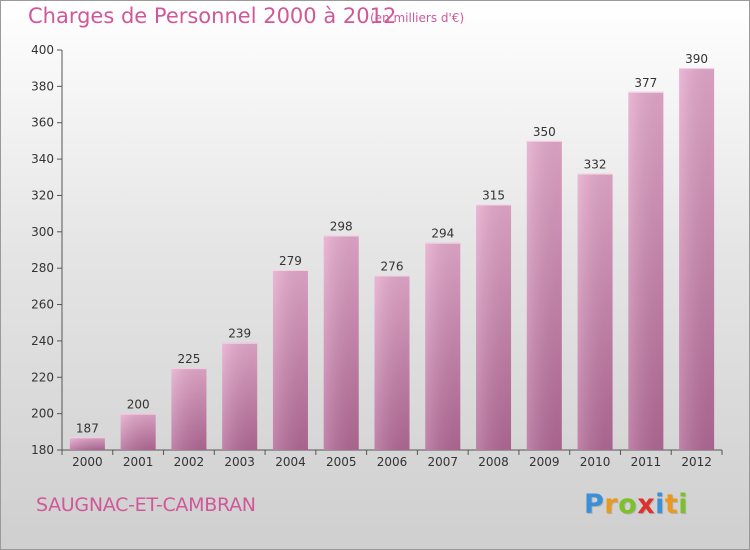 This screenshot has width=750, height=550. I want to click on y-tick-label: 300, so click(42, 232).